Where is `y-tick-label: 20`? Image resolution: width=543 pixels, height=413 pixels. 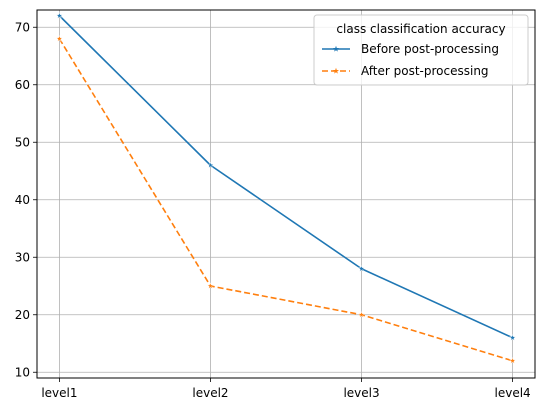
y-tick-label: 20 is located at coordinates (22, 315).